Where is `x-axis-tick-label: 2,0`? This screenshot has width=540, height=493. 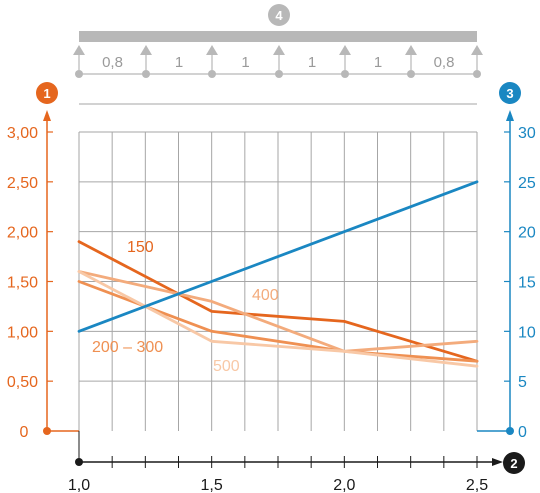 x-axis-tick-label: 2,0 is located at coordinates (344, 485).